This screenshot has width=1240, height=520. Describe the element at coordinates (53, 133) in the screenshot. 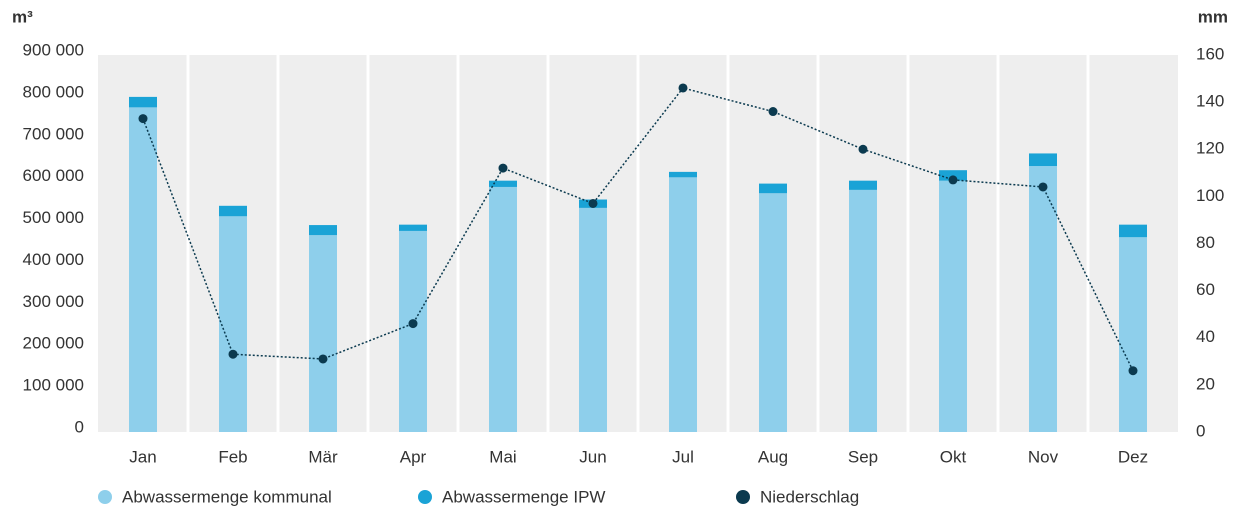

I see `y-tick-label: 700 000` at that location.